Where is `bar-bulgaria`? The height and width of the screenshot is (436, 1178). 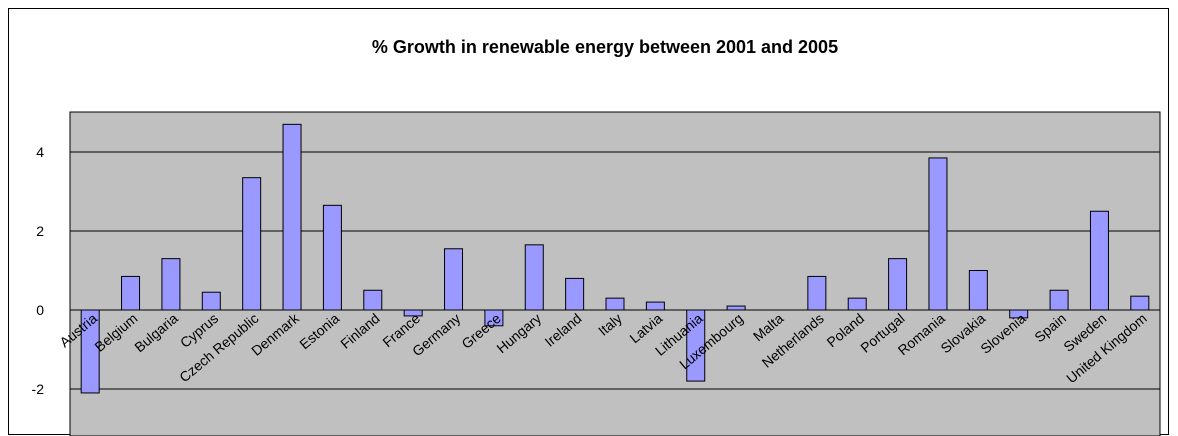
bar-bulgaria is located at coordinates (171, 284).